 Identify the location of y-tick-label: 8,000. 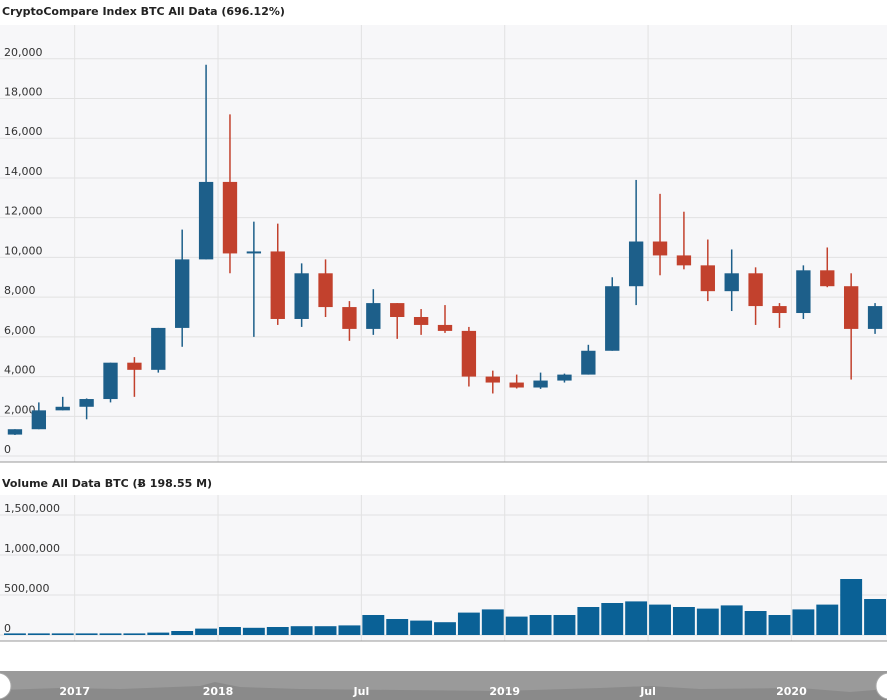
(20, 290).